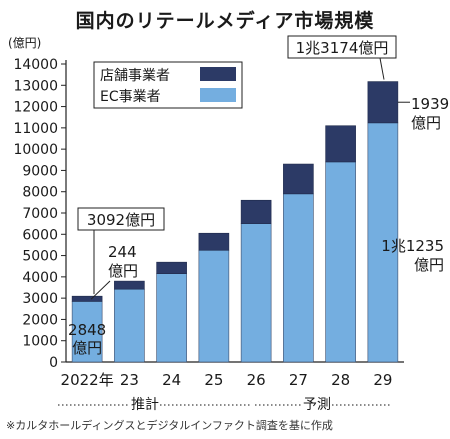  What do you see at coordinates (225, 405) in the screenshot?
I see `phase-labels: 推計 予測` at bounding box center [225, 405].